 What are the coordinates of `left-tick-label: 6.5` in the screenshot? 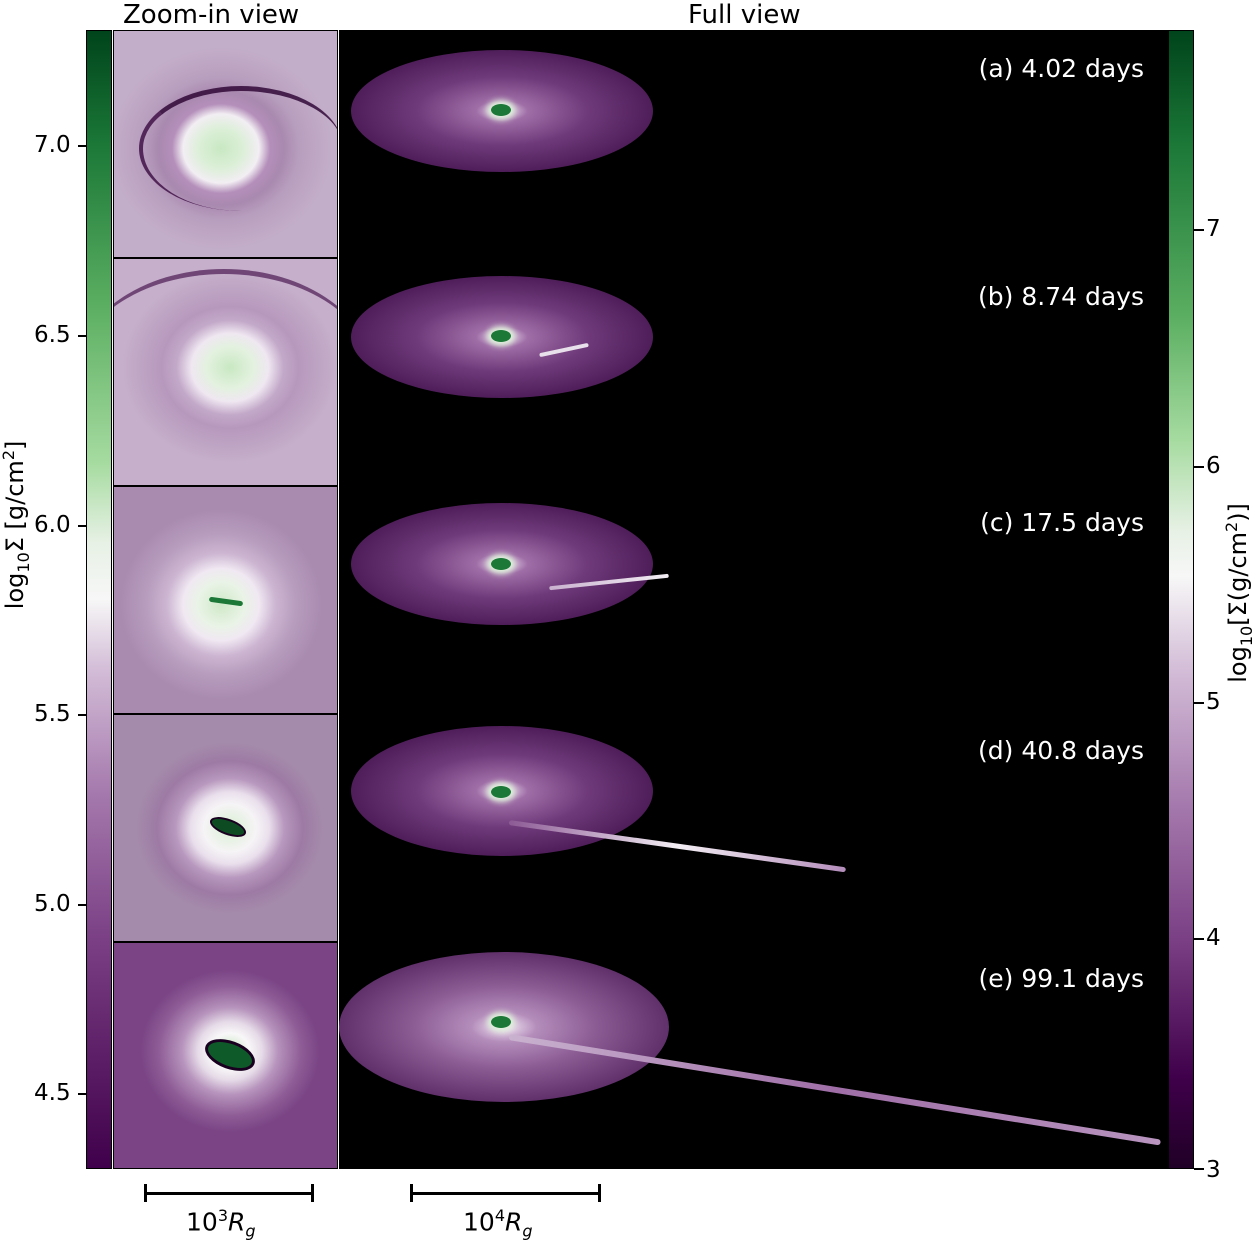 It's located at (52, 335).